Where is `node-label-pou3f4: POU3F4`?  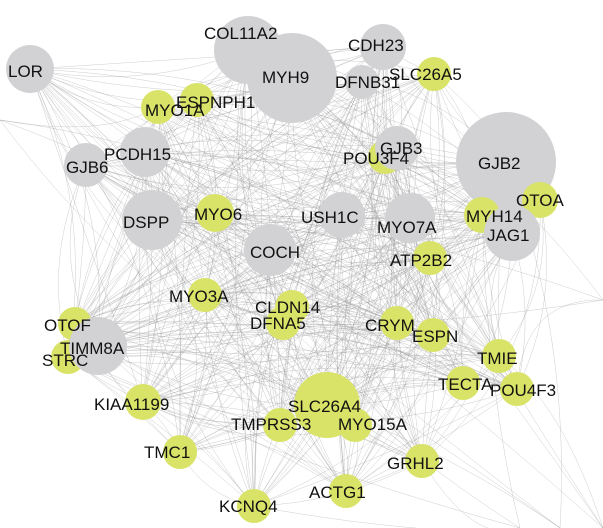
node-label-pou3f4: POU3F4 is located at coordinates (376, 158).